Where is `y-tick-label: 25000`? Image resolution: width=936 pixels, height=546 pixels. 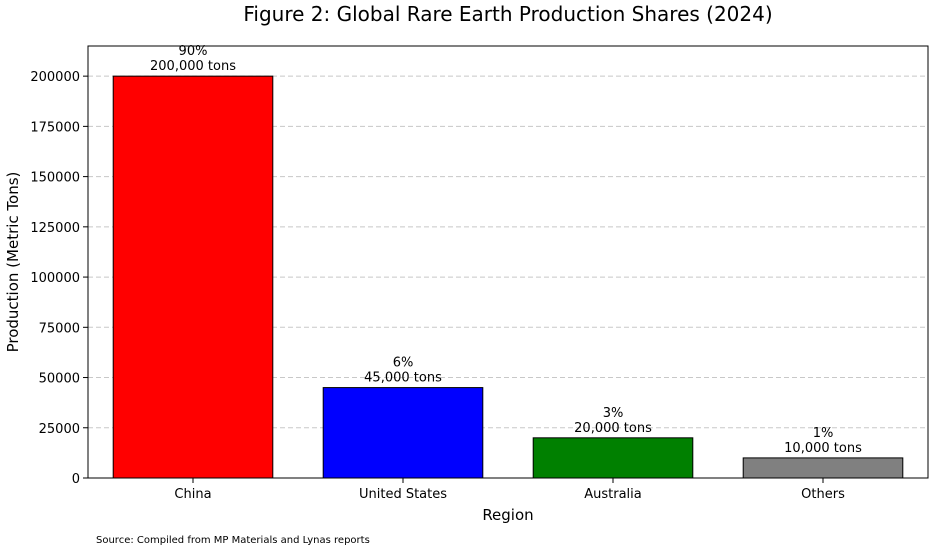
y-tick-label: 25000 is located at coordinates (59, 429).